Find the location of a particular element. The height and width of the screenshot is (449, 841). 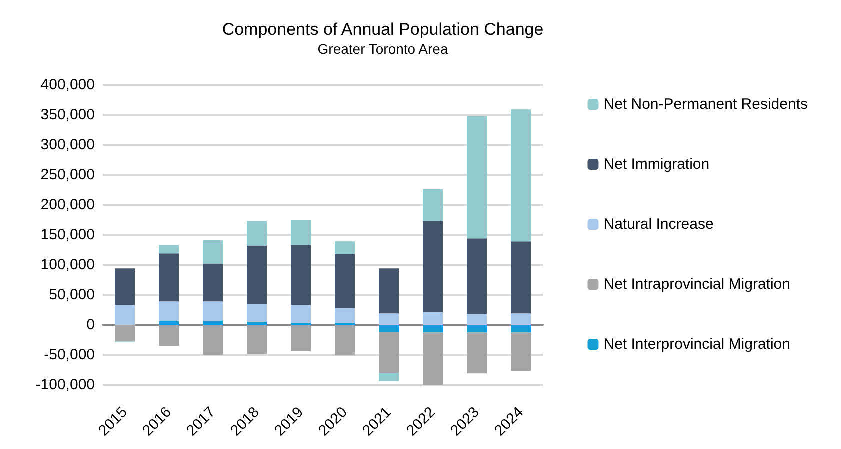

chart-title: Components of Annual Population Change is located at coordinates (383, 29).